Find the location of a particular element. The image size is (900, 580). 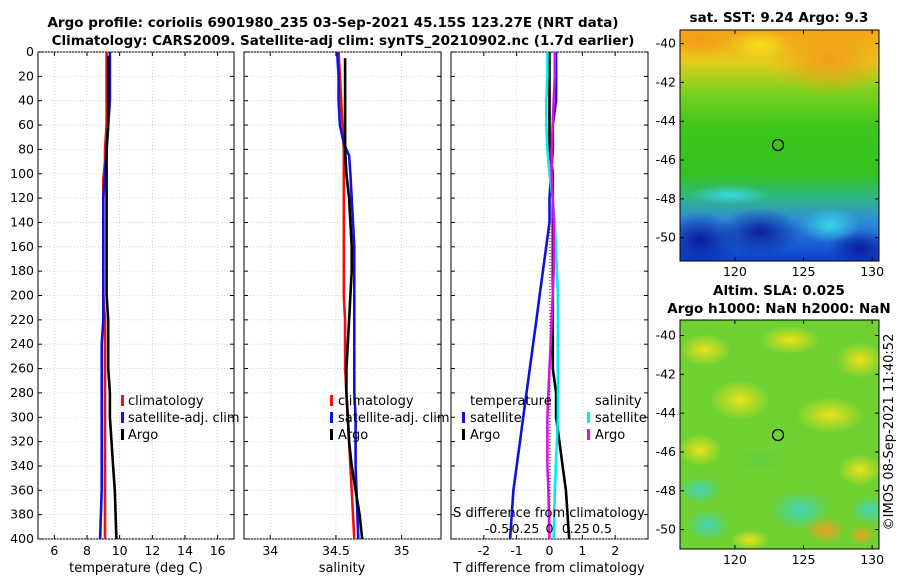

xtick-label: -1 is located at coordinates (516, 550).